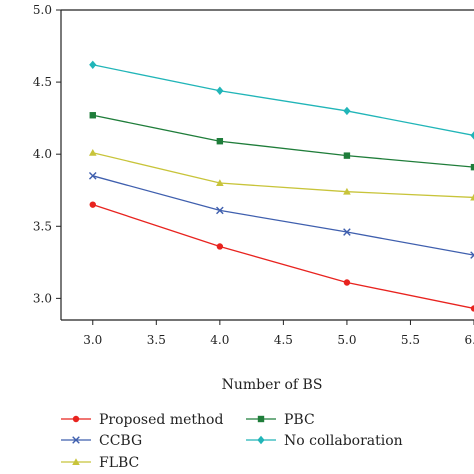  Describe the element at coordinates (280, 420) in the screenshot. I see `legend-item: PBC` at that location.